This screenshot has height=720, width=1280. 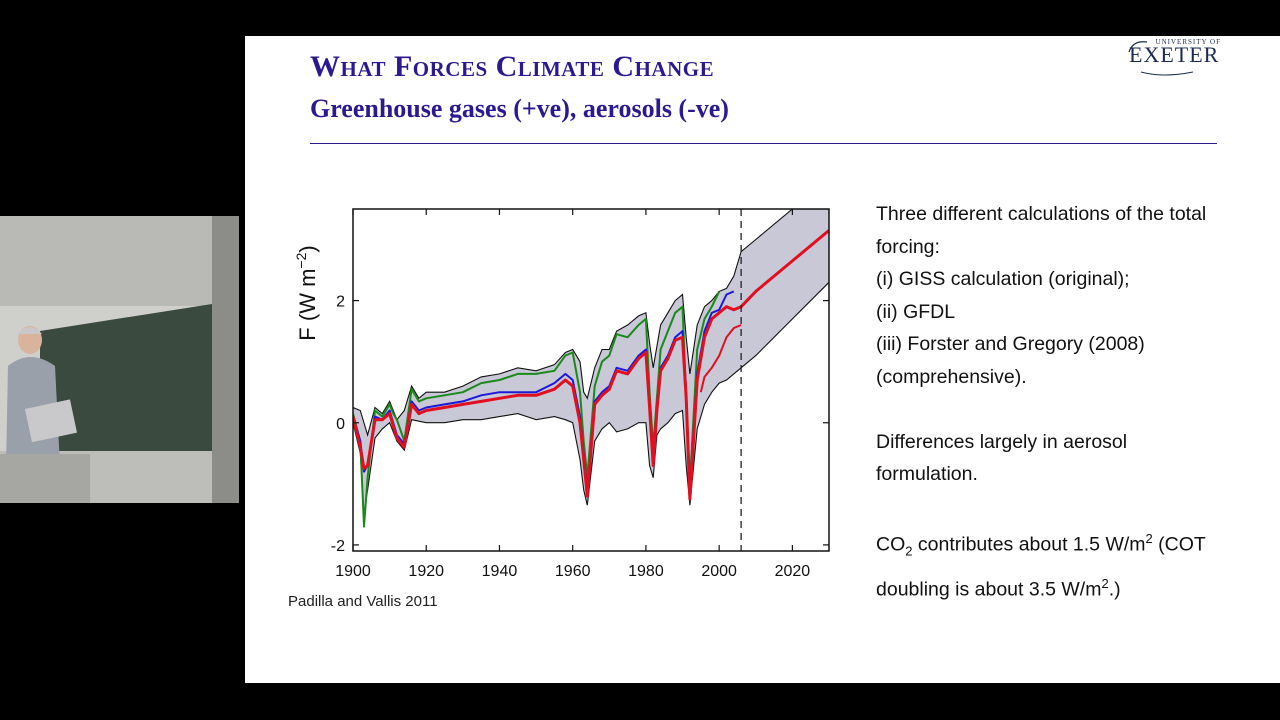 I want to click on notes-line: (iii) Forster and Gregory (2008), so click(x=1010, y=344).